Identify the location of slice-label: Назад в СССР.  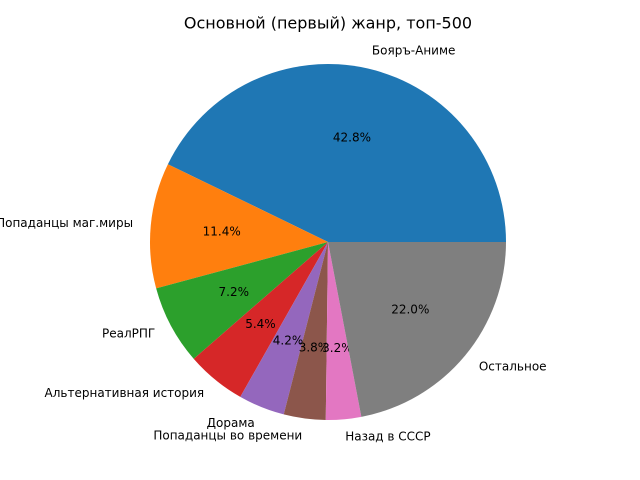
(387, 437).